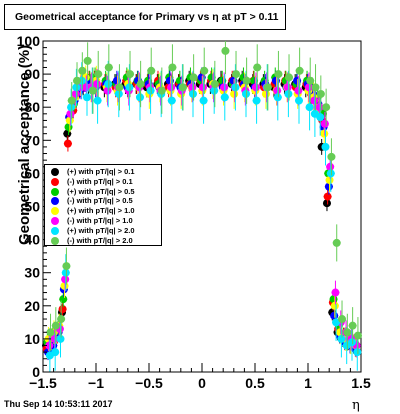 This screenshot has width=400, height=414. I want to click on legend-label: (+) with pT/|q| > 1.0, so click(101, 211).